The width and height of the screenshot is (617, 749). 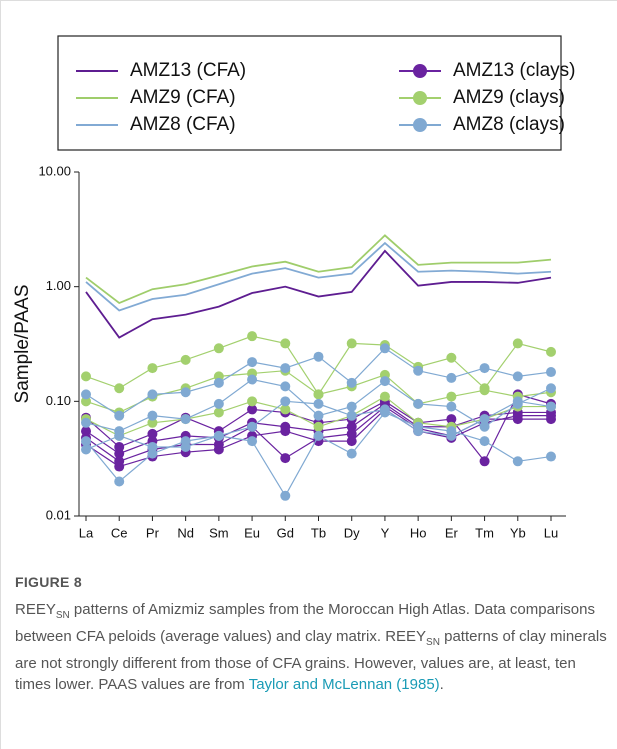 What do you see at coordinates (48, 582) in the screenshot?
I see `figure-label: FIGURE 8` at bounding box center [48, 582].